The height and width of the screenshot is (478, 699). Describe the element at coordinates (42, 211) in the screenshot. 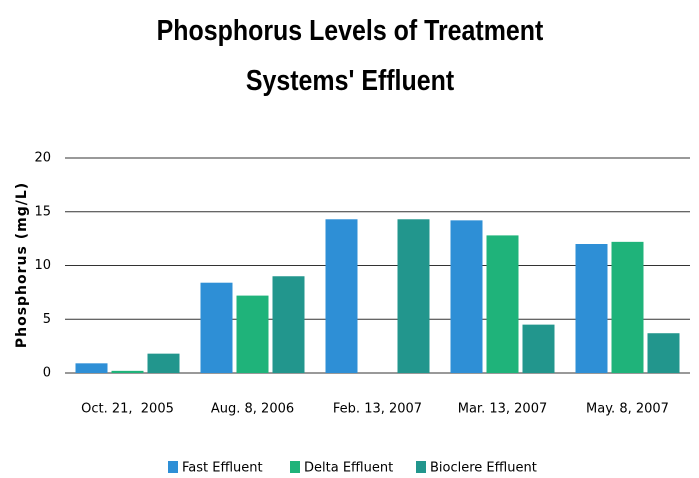

I see `y-tick-label: 15` at that location.